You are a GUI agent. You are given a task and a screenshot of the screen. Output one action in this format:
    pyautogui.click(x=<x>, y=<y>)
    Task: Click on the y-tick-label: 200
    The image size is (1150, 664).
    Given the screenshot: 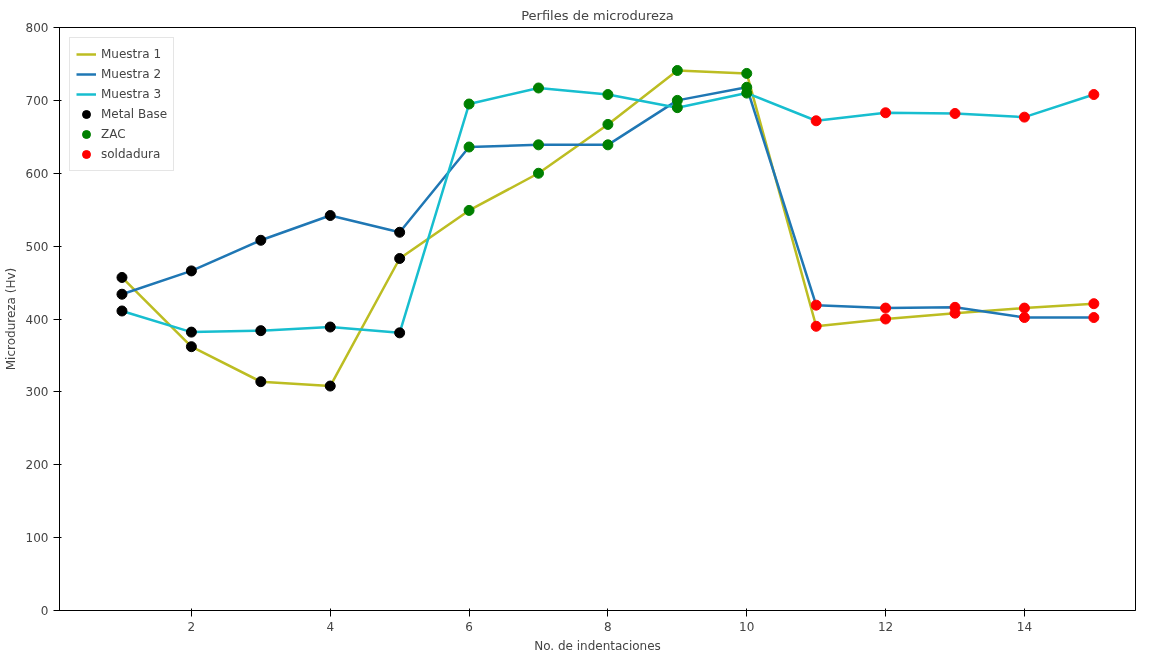 What is the action you would take?
    pyautogui.click(x=37, y=465)
    